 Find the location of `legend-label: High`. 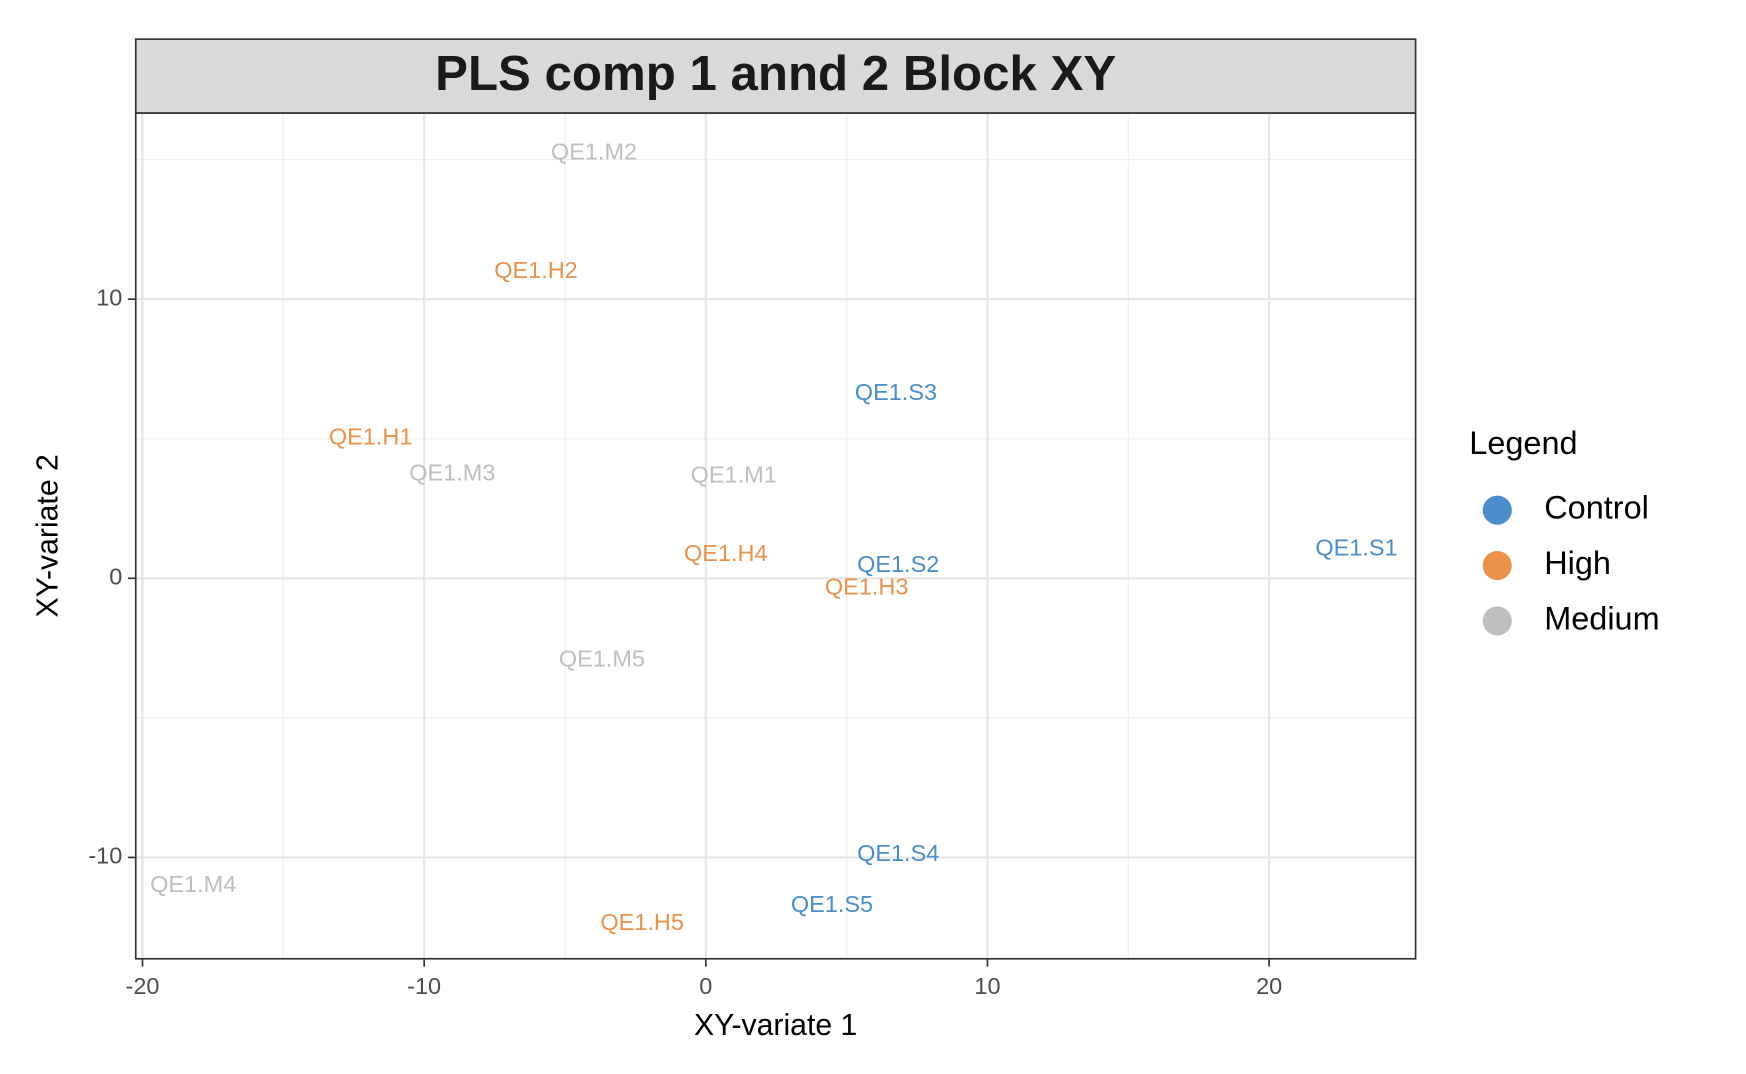

legend-label: High is located at coordinates (1577, 563).